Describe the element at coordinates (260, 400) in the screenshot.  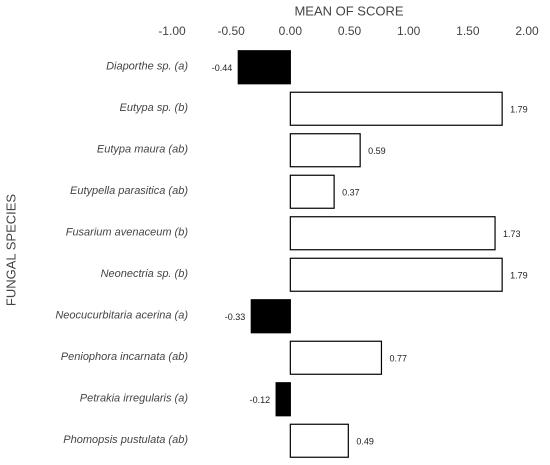
I see `value-label: -0.12` at that location.